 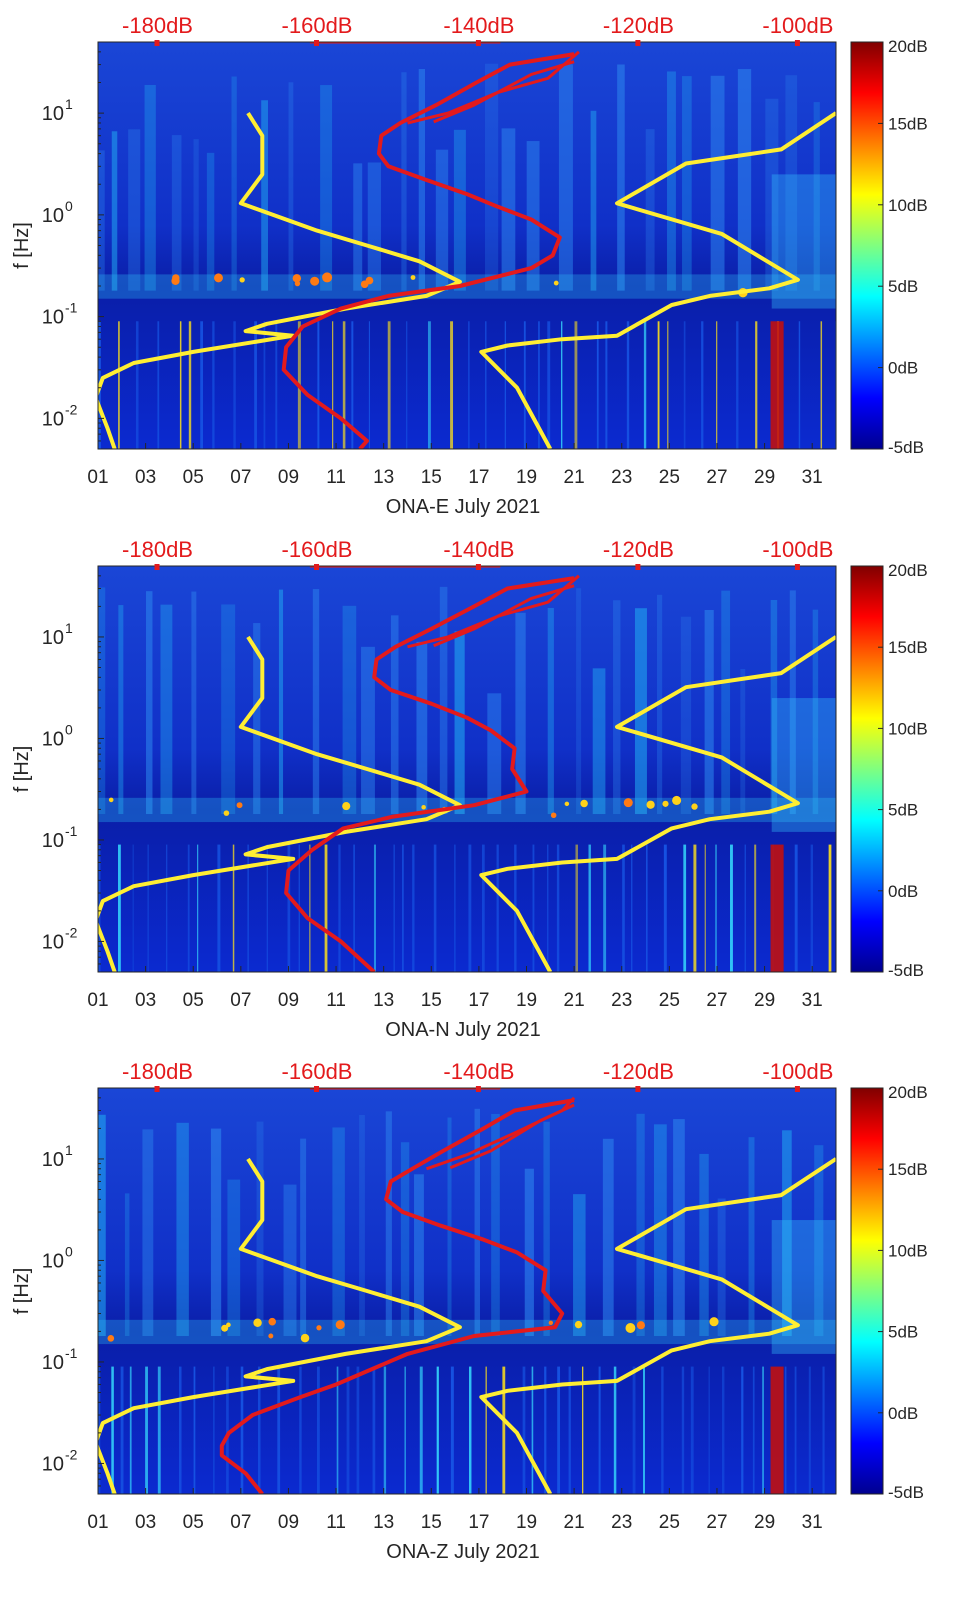 I want to click on colorbar-tick-label: -5dB, so click(x=906, y=1492).